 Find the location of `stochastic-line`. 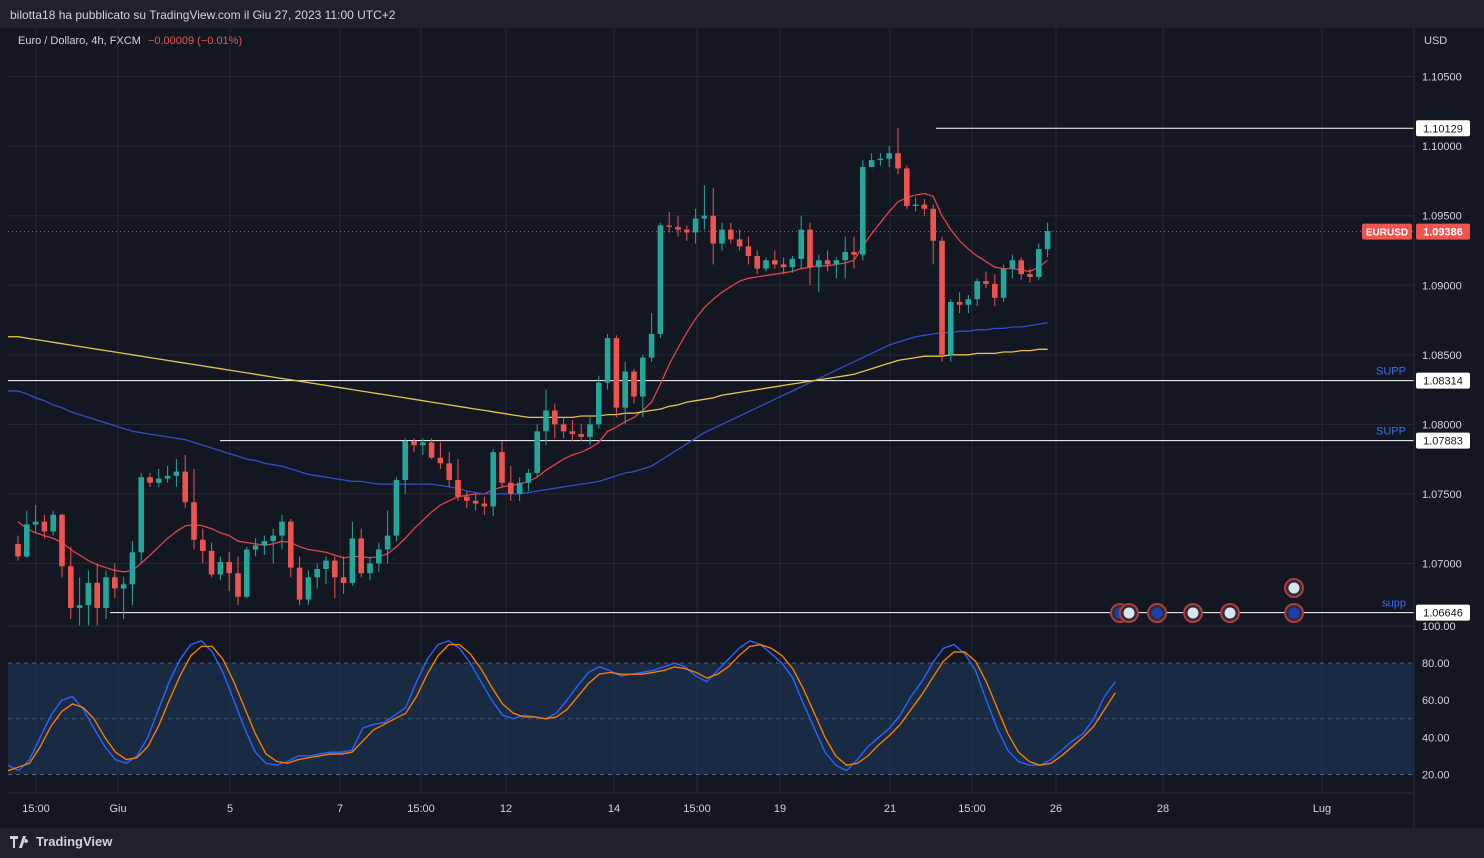

stochastic-line is located at coordinates (561, 705).